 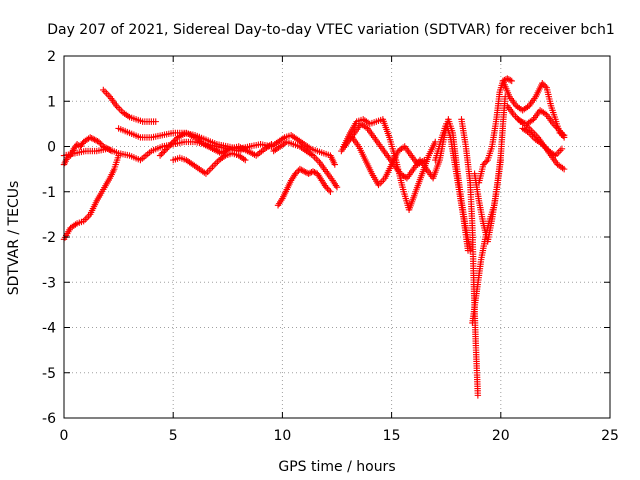 I want to click on x-tick-label: 25, so click(x=610, y=436).